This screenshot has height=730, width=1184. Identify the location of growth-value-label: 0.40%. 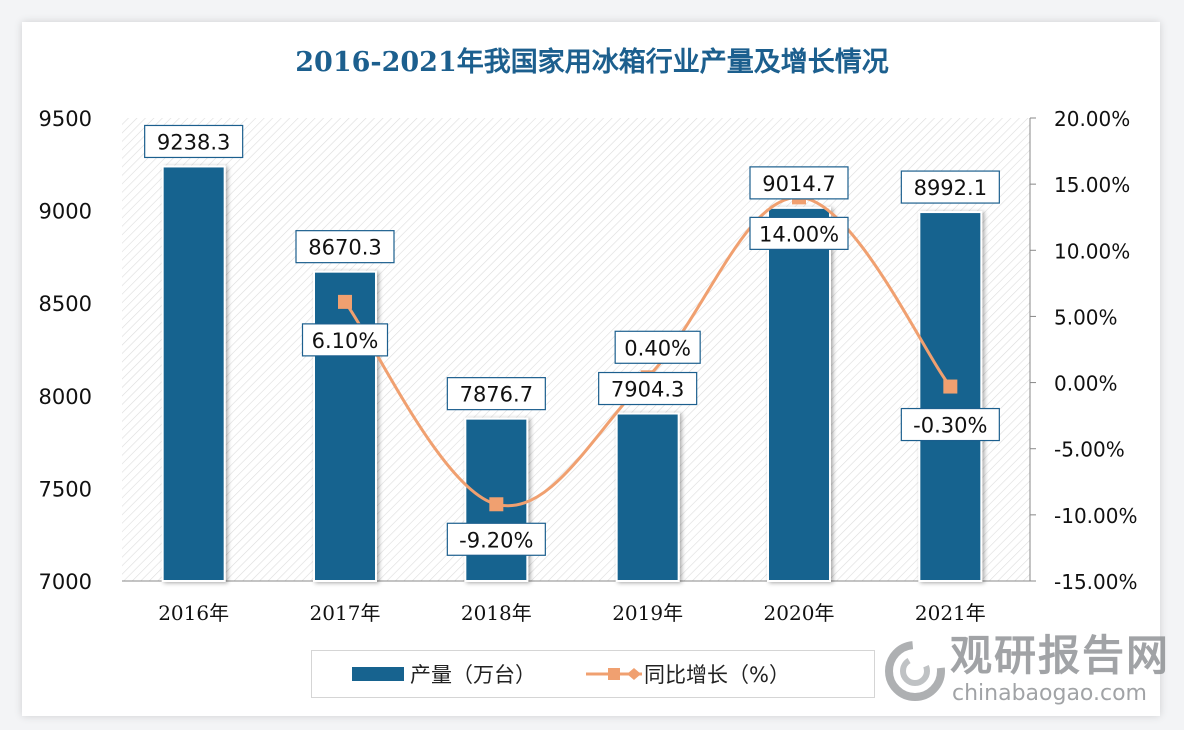
(657, 348).